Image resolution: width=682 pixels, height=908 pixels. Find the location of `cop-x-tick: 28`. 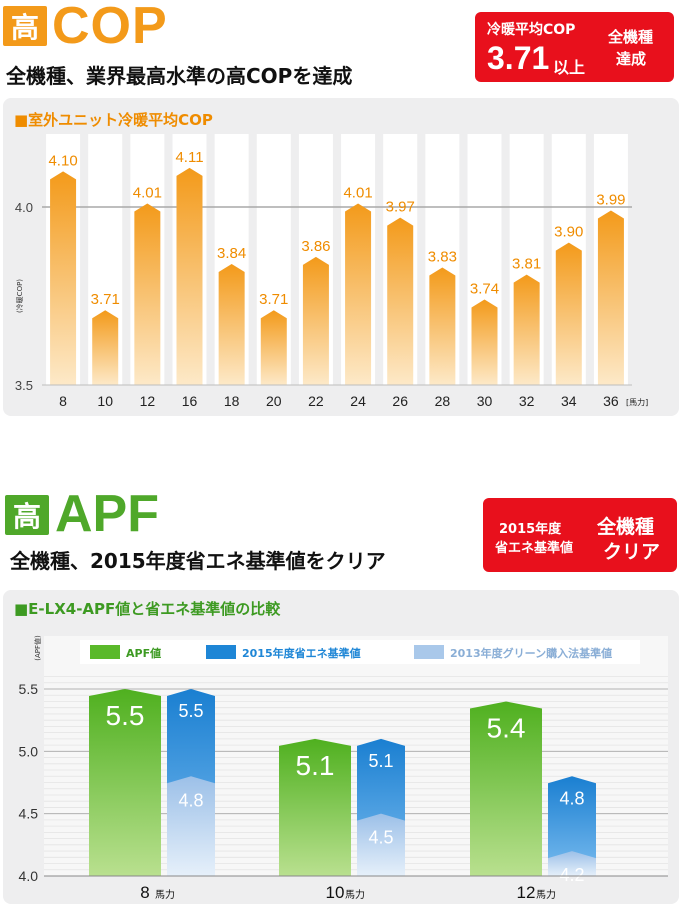

cop-x-tick: 28 is located at coordinates (443, 401).